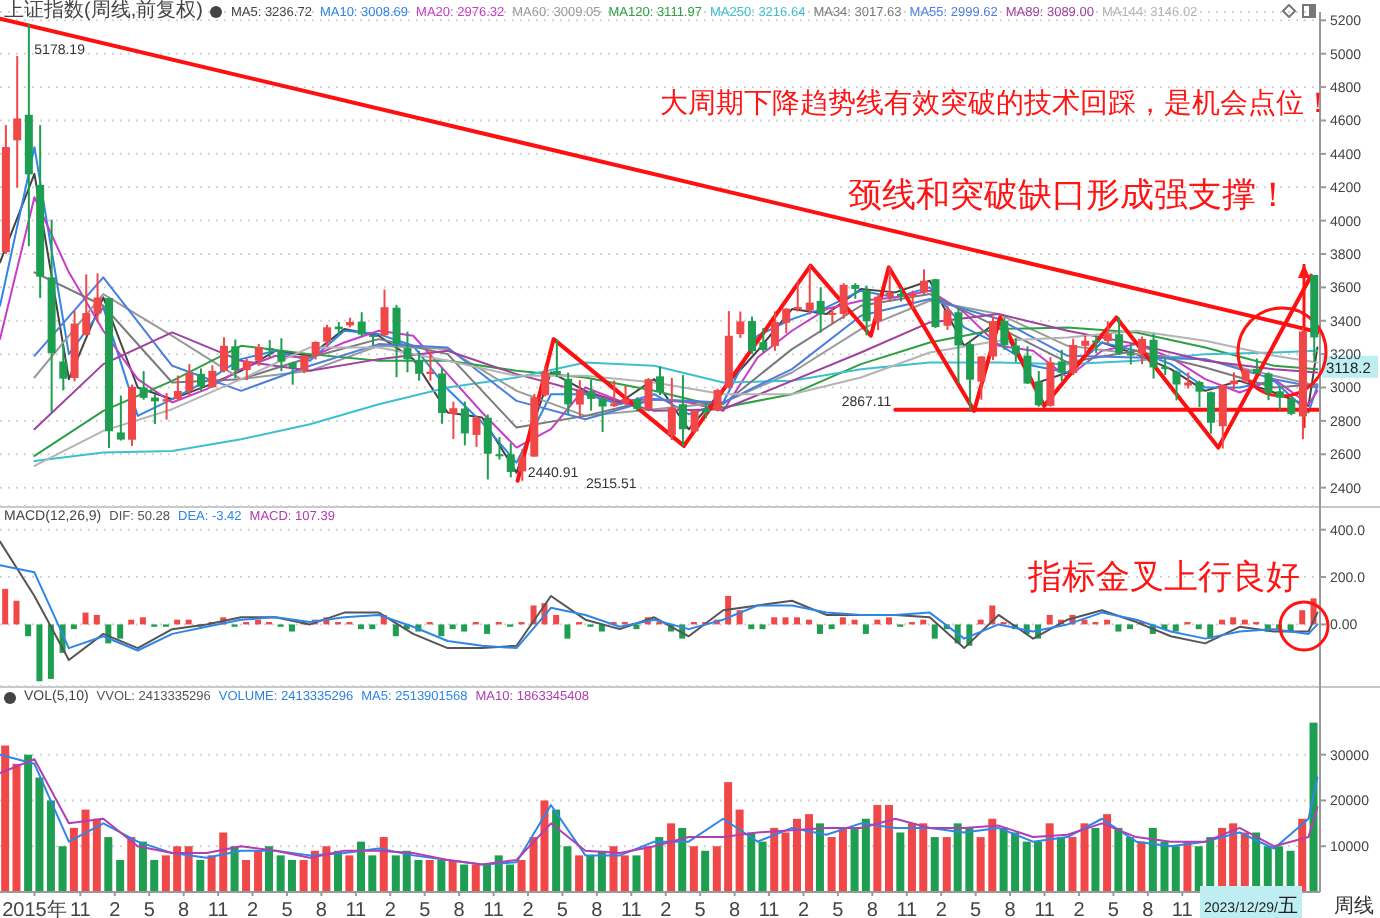 This screenshot has height=918, width=1380. Describe the element at coordinates (34, 908) in the screenshot. I see `x-tick-label: 2015年` at that location.